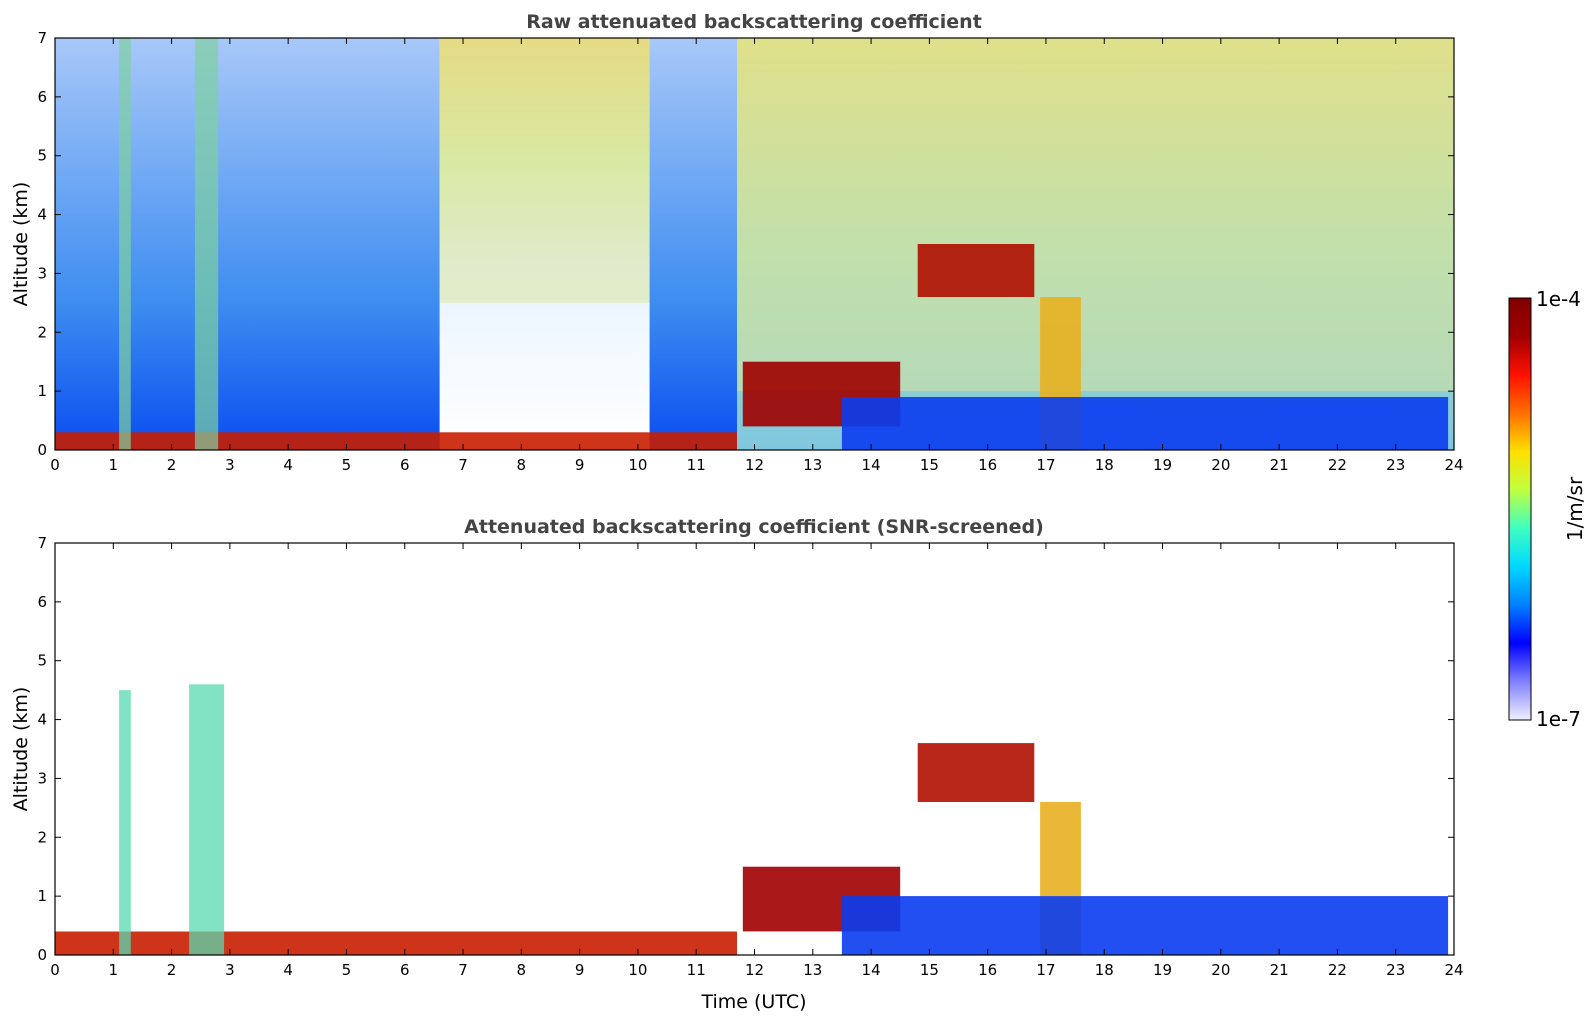 The image size is (1595, 1020). What do you see at coordinates (753, 1002) in the screenshot?
I see `x-axis-label: Time (UTC)` at bounding box center [753, 1002].